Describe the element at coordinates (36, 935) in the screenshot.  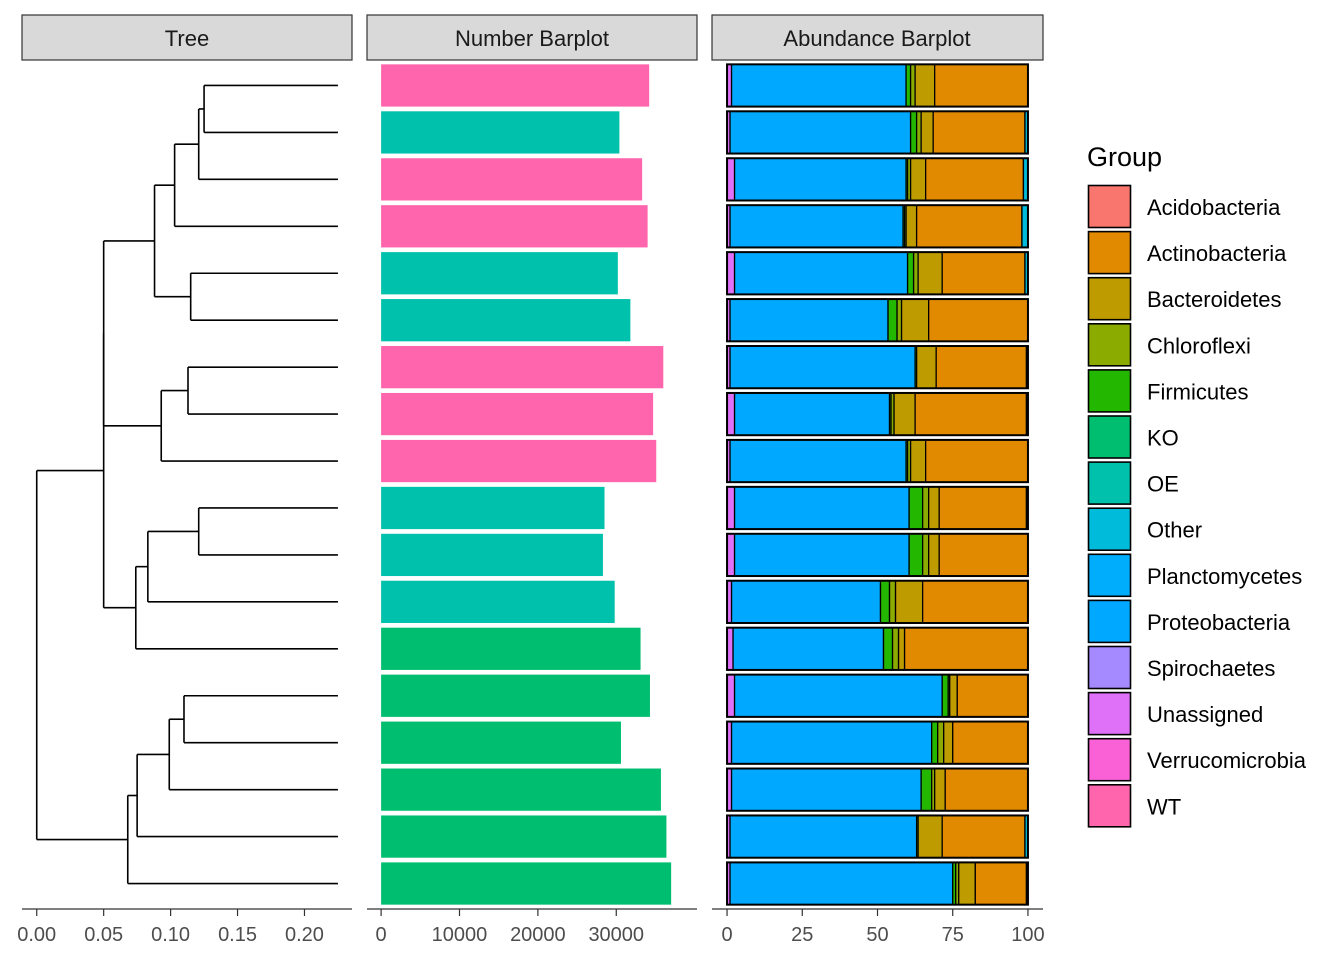
I see `x-tick-label: 0.00` at that location.